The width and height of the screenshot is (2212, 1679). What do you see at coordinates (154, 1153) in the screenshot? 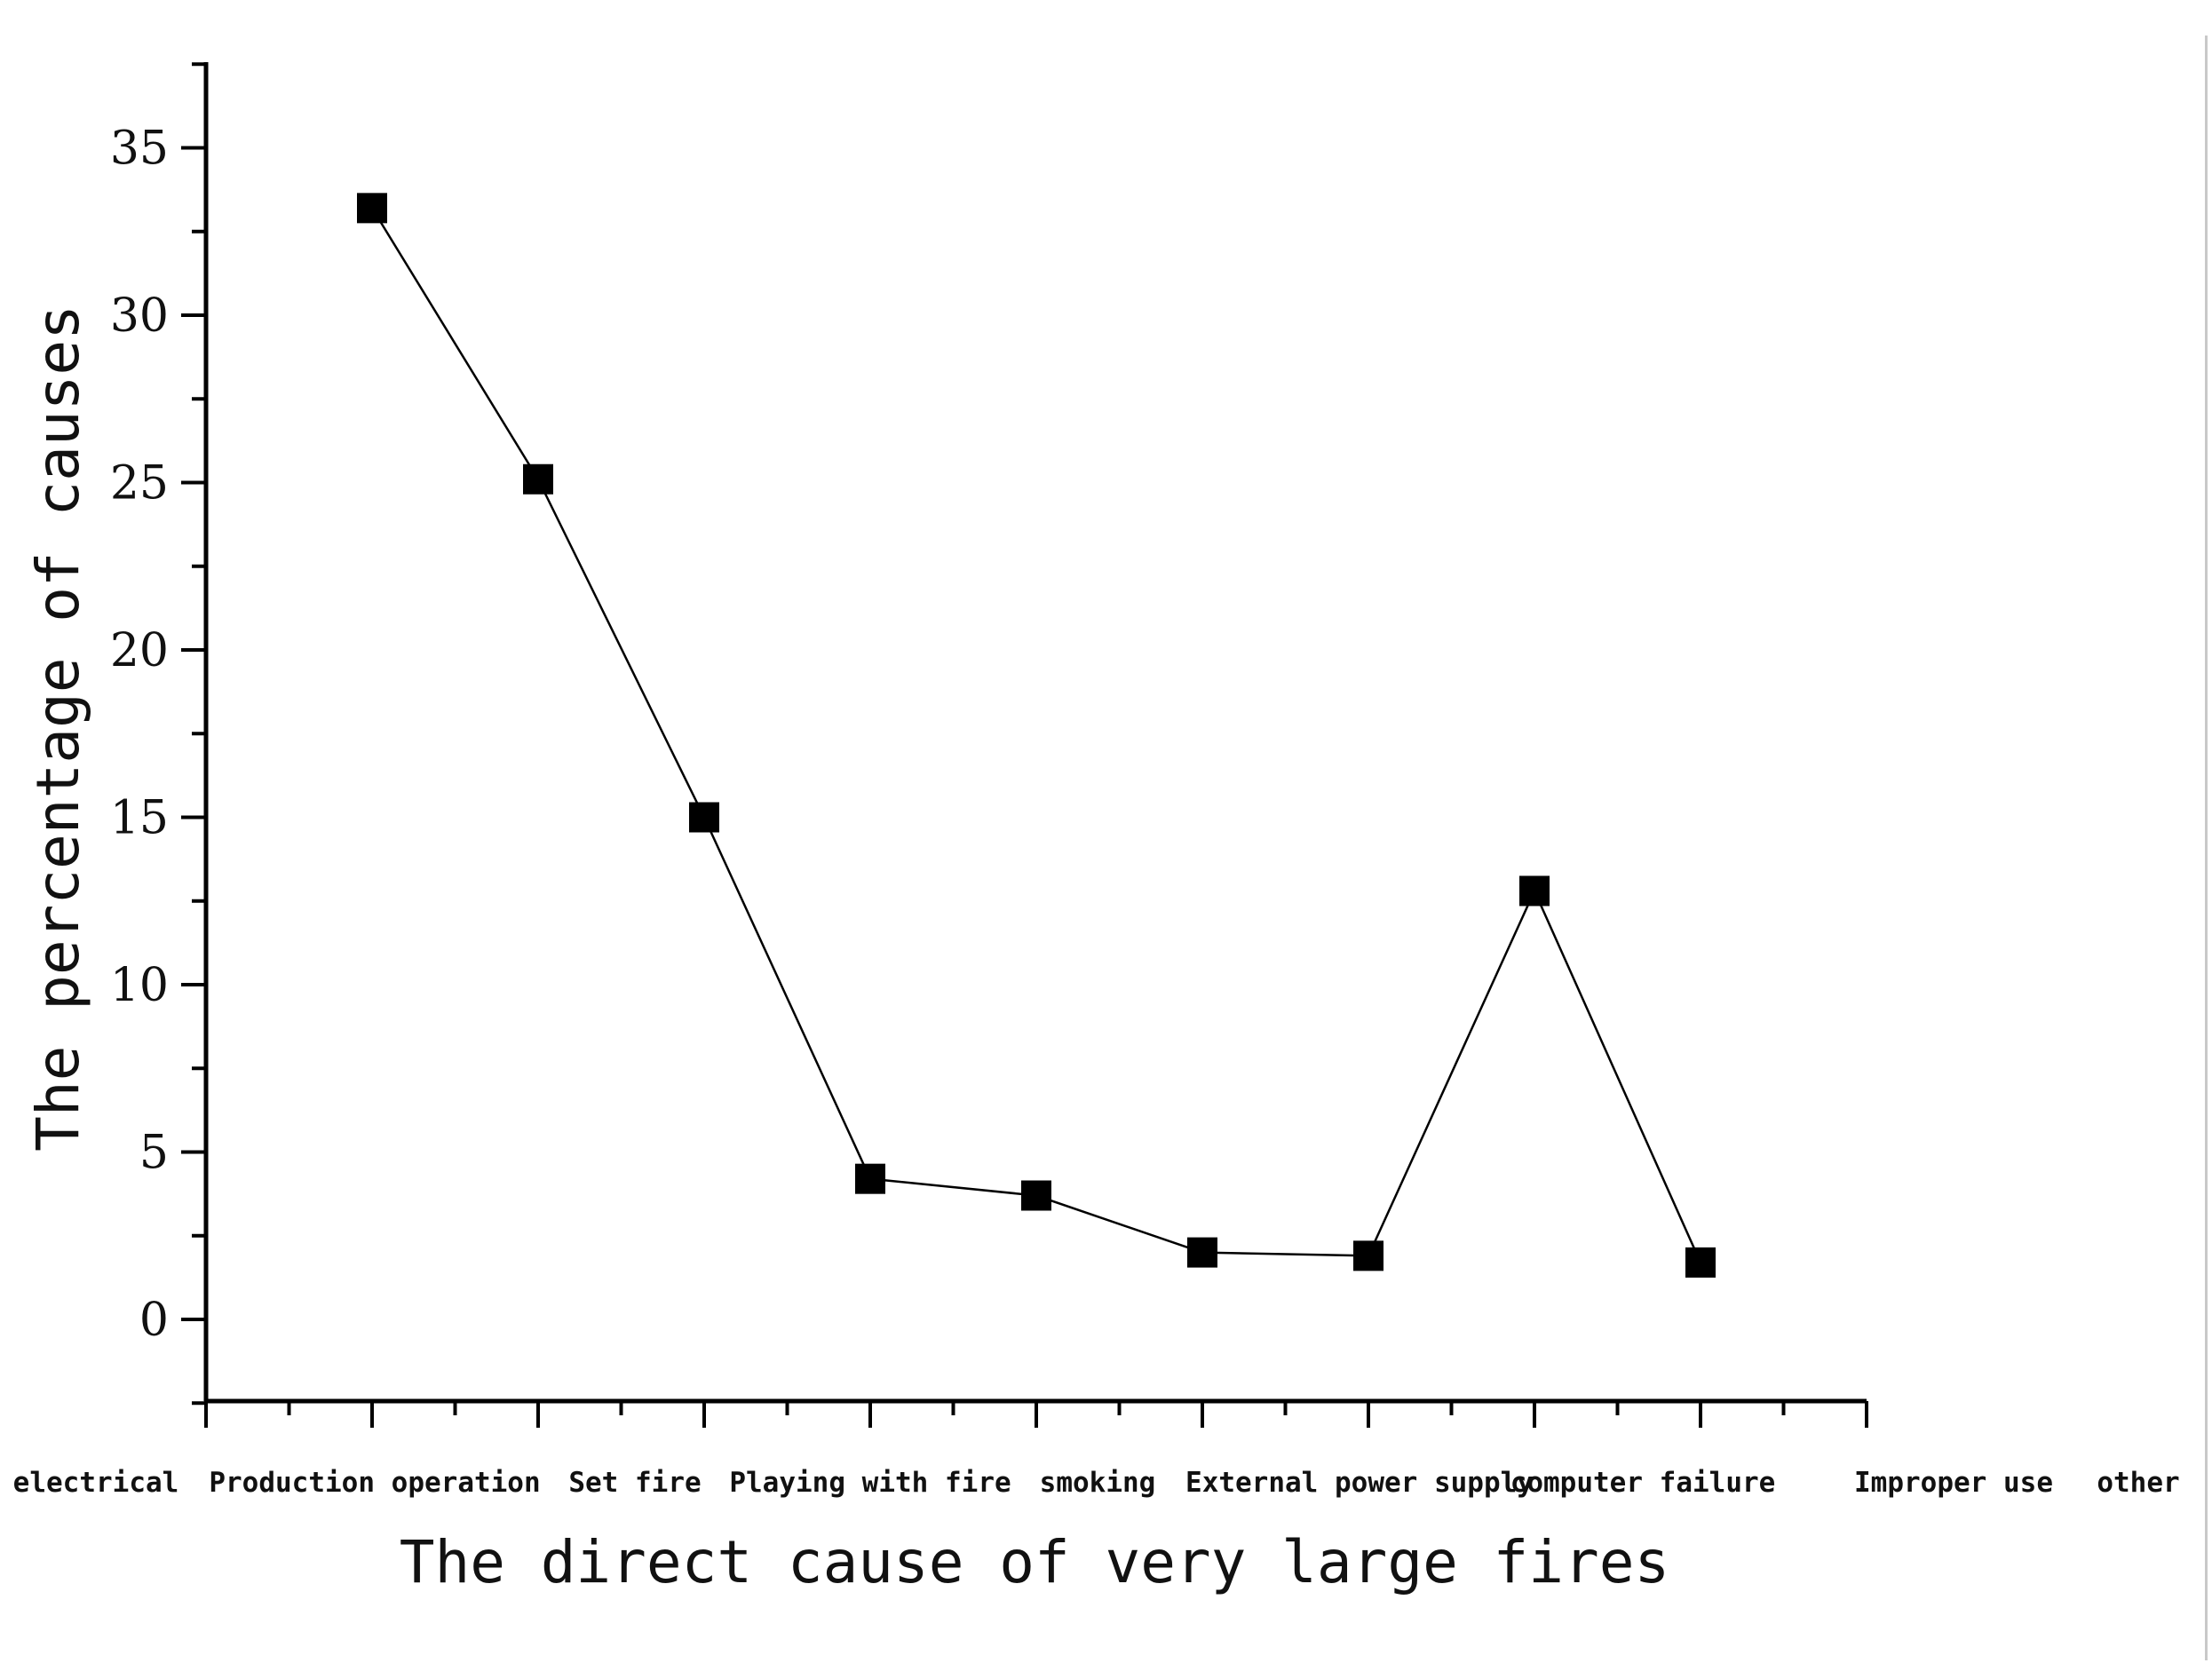
I see `y-tick-label: 5` at bounding box center [154, 1153].